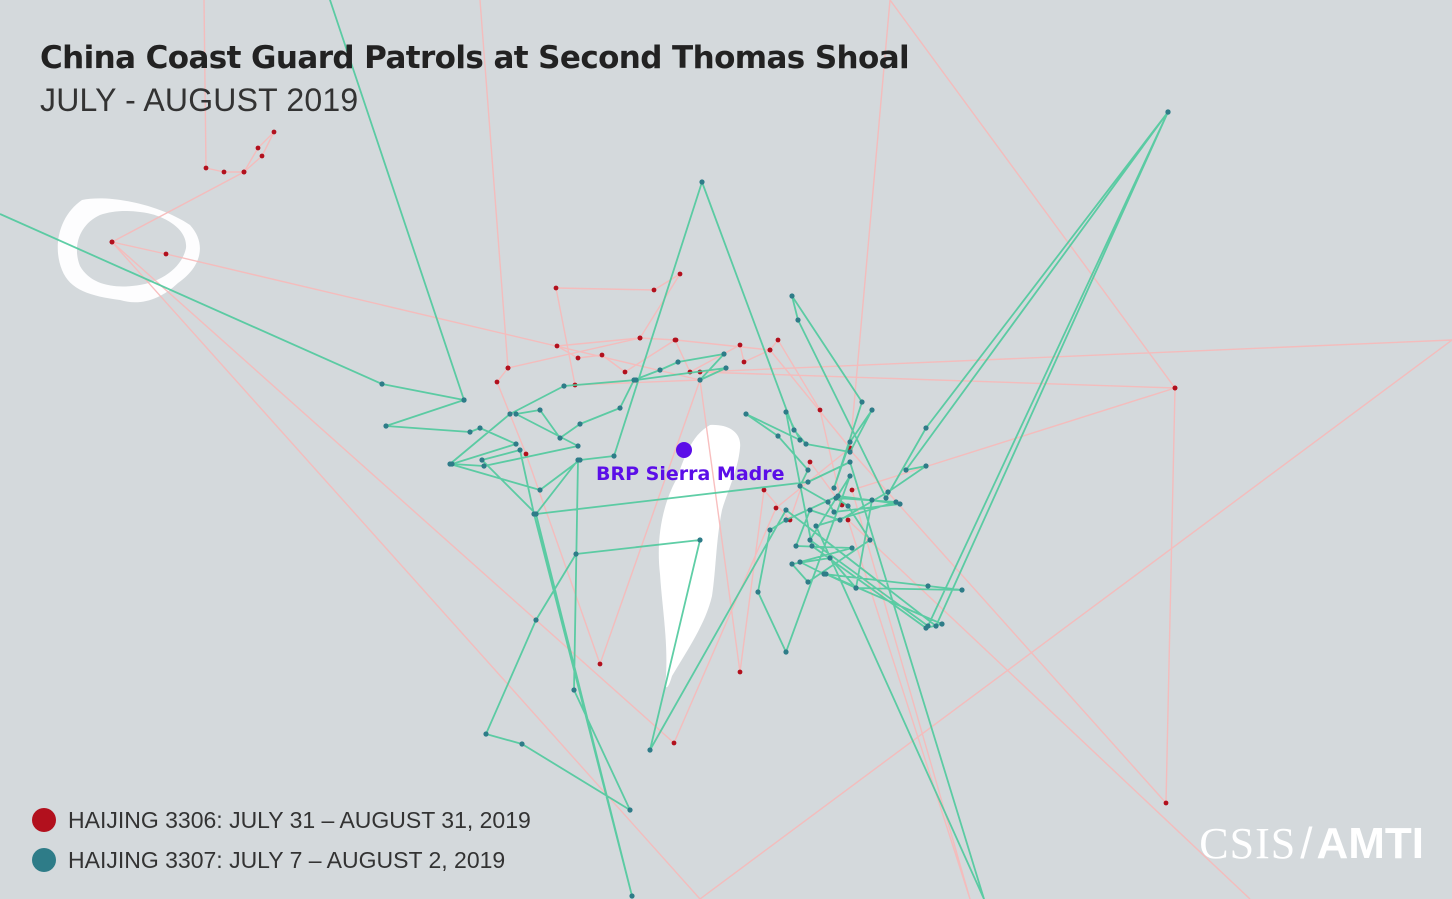 This screenshot has width=1452, height=899. I want to click on map-subtitle: JULY - AUGUST 2019, so click(199, 100).